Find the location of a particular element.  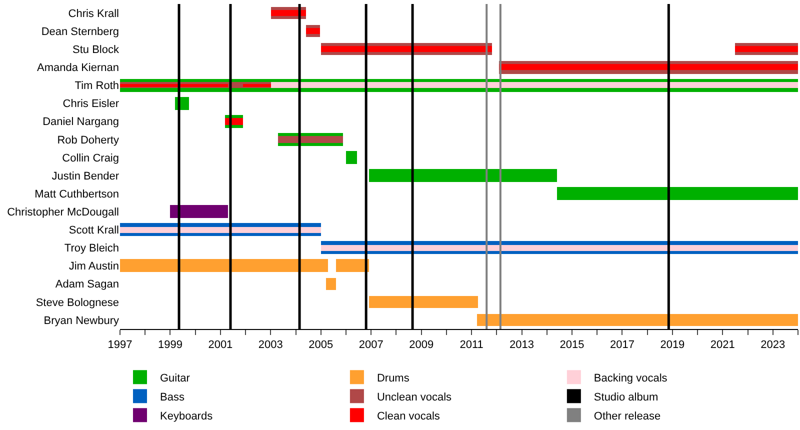

legend-label: Backing vocals is located at coordinates (631, 378).